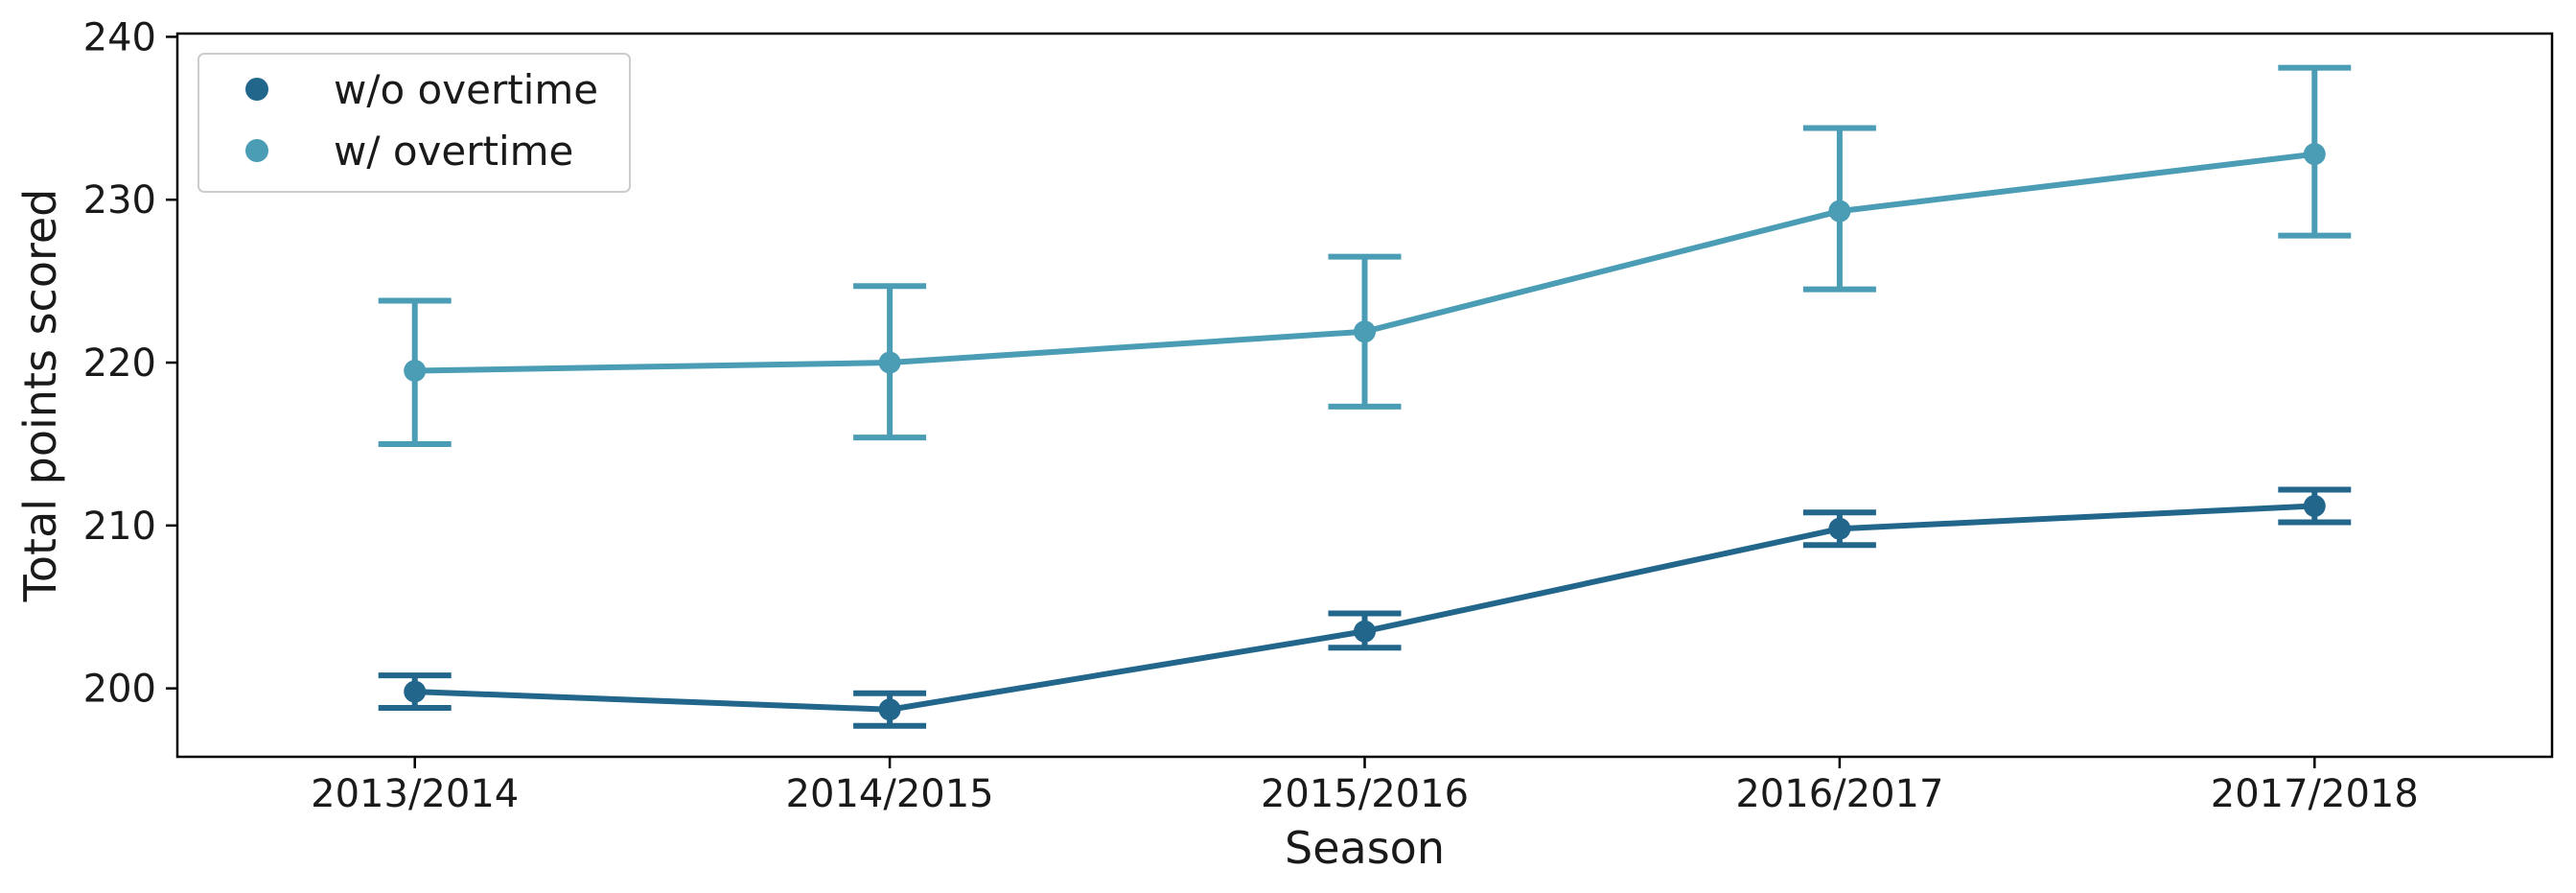 This screenshot has width=2576, height=893. I want to click on x-tick-label: 2013/2014, so click(415, 794).